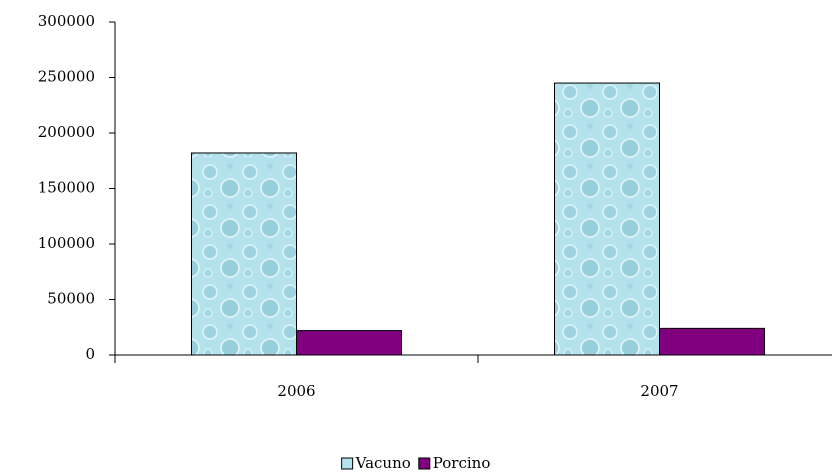 This screenshot has height=475, width=832. What do you see at coordinates (66, 188) in the screenshot?
I see `y-tick-label: 150000` at bounding box center [66, 188].